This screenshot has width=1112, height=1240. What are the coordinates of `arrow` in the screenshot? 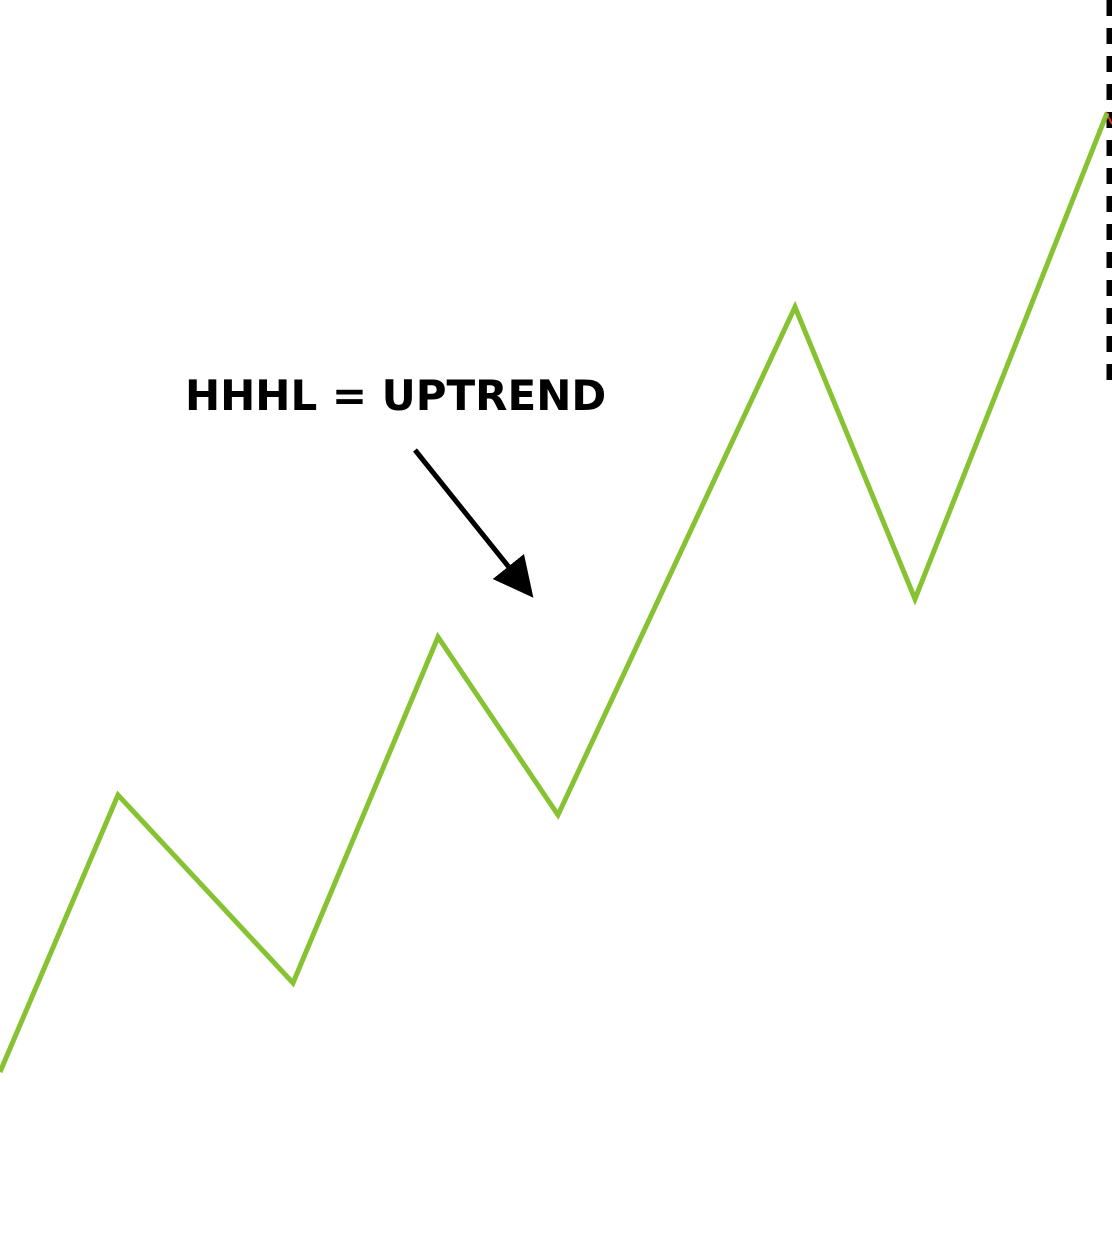 It's located at (473, 523).